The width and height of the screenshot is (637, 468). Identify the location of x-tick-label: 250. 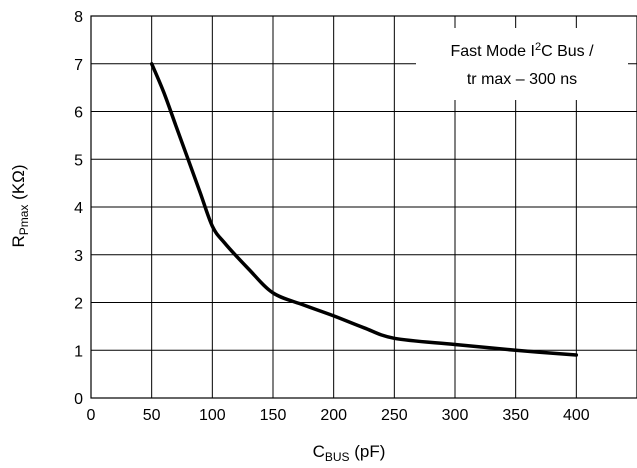
(394, 415).